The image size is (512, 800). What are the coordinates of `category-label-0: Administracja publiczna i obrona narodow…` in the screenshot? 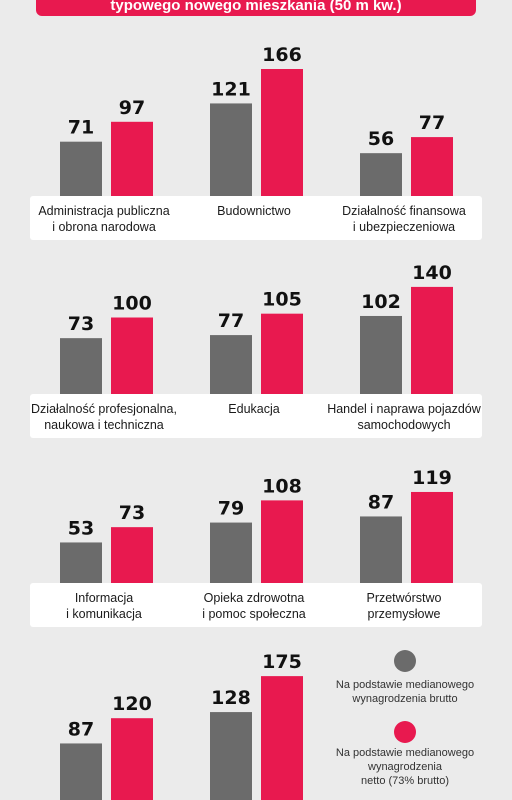 It's located at (104, 219).